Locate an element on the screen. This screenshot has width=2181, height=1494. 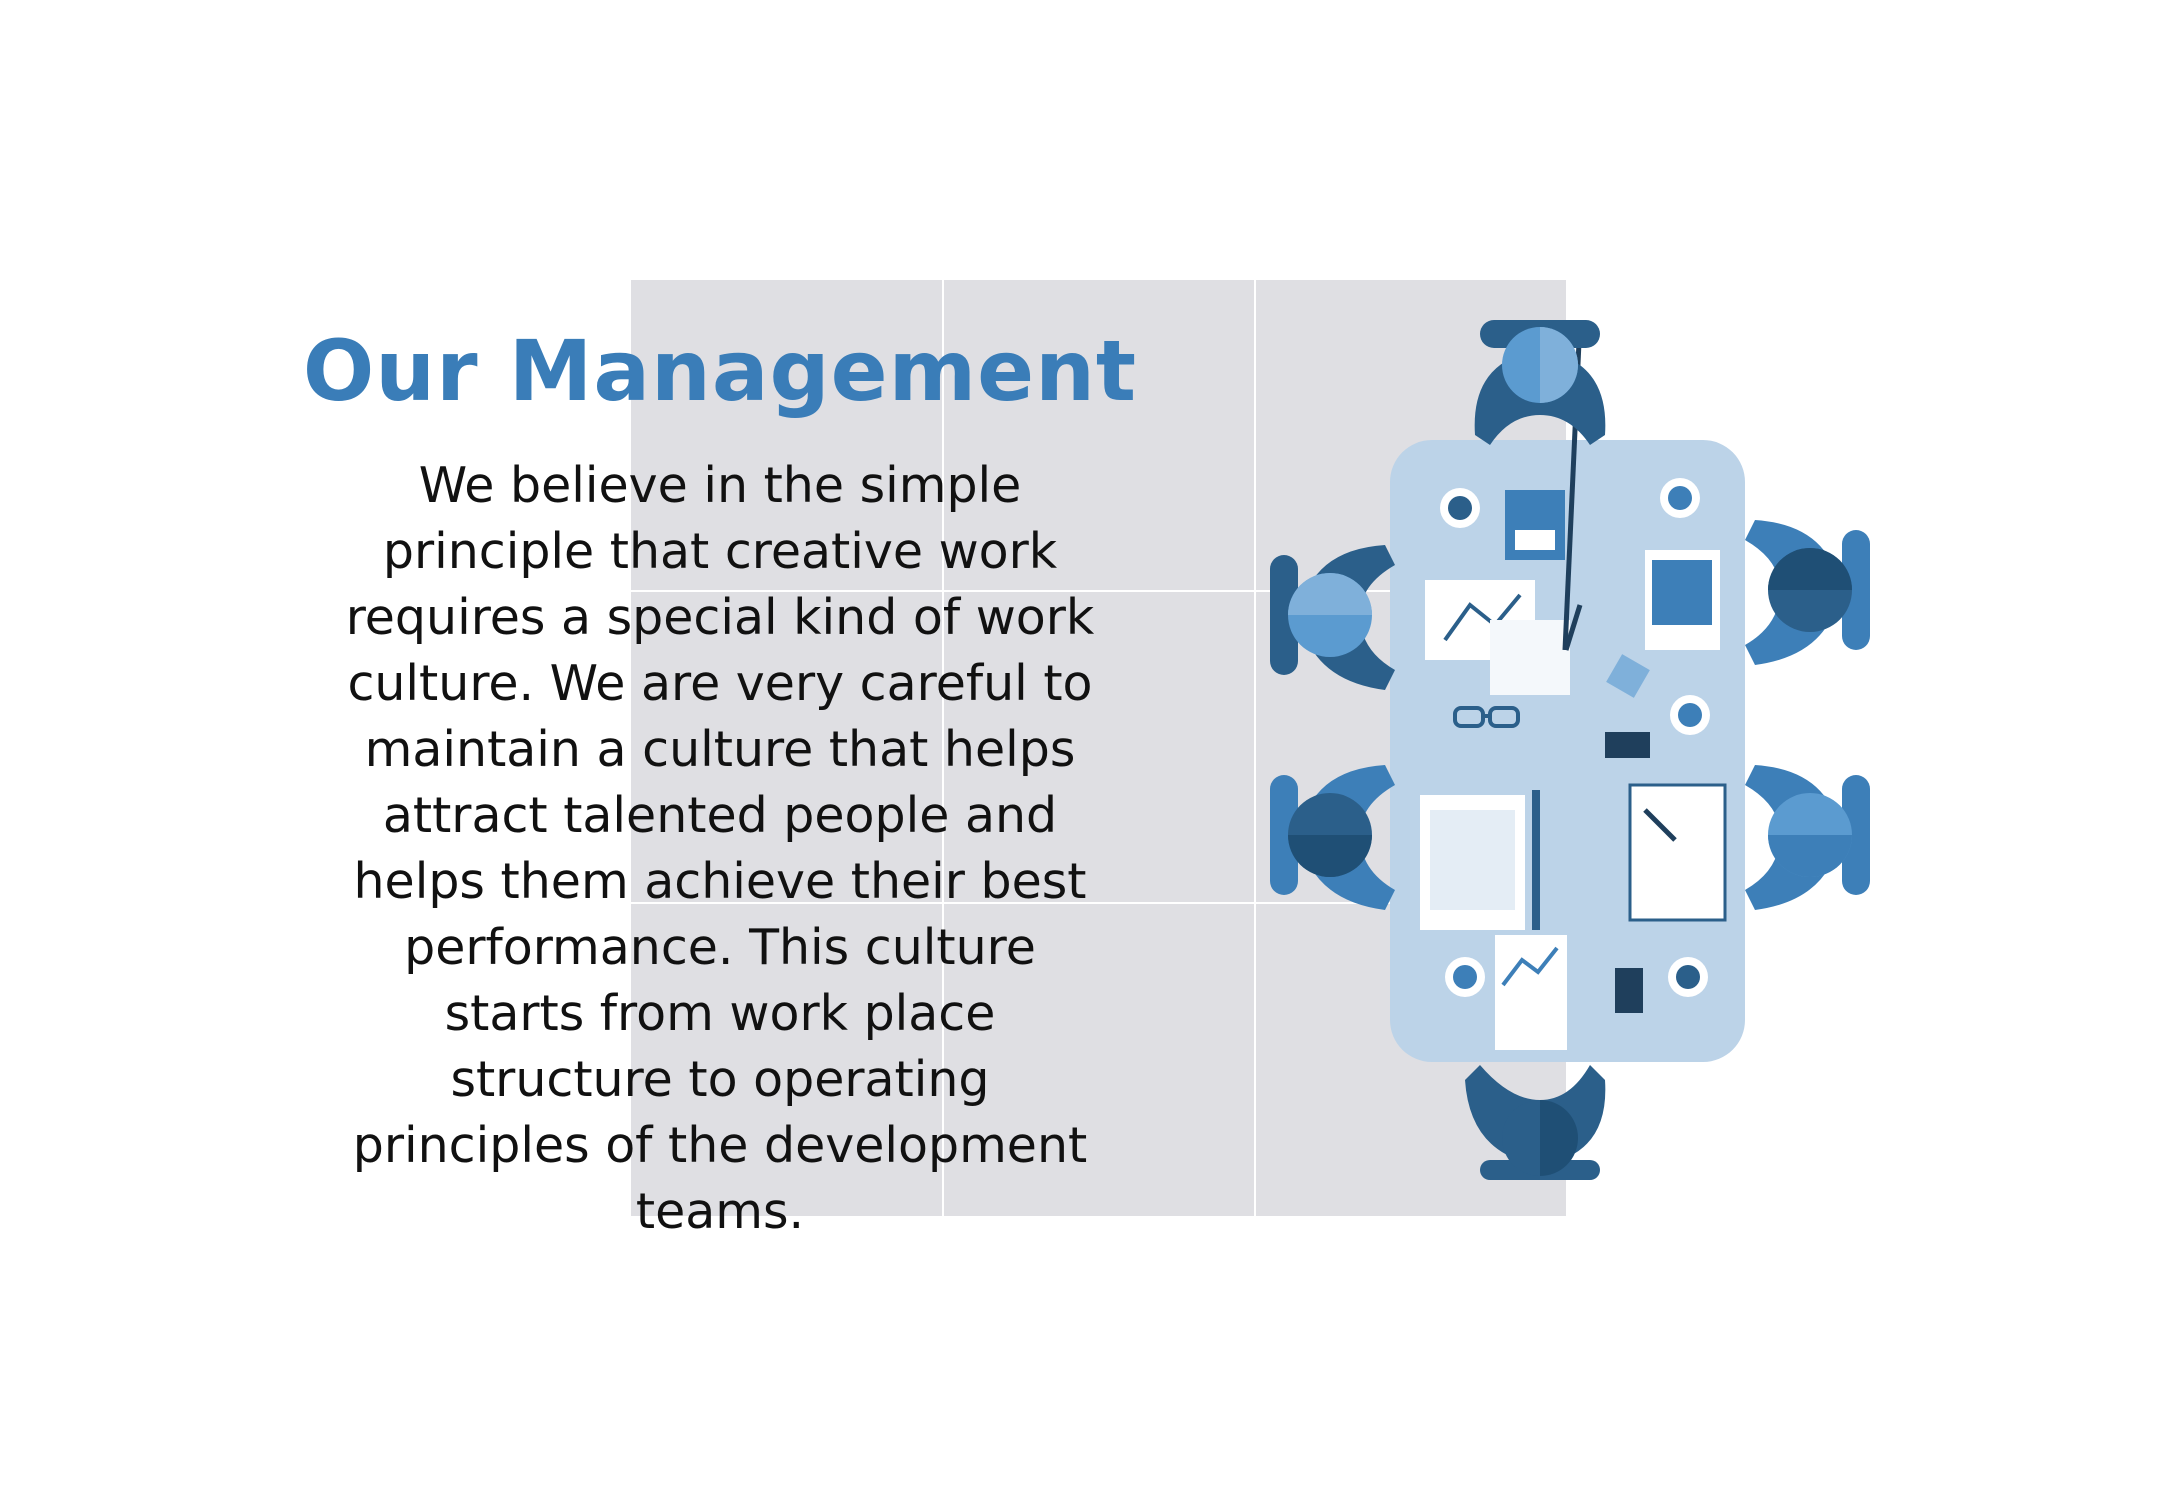
phone-icon is located at coordinates (1627, 745).